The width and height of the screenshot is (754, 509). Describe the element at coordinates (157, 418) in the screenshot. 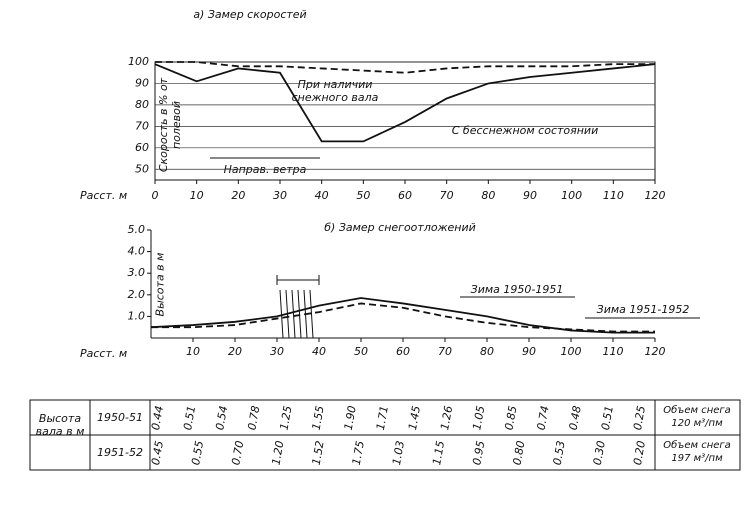

I see `table-value: 0.44` at that location.